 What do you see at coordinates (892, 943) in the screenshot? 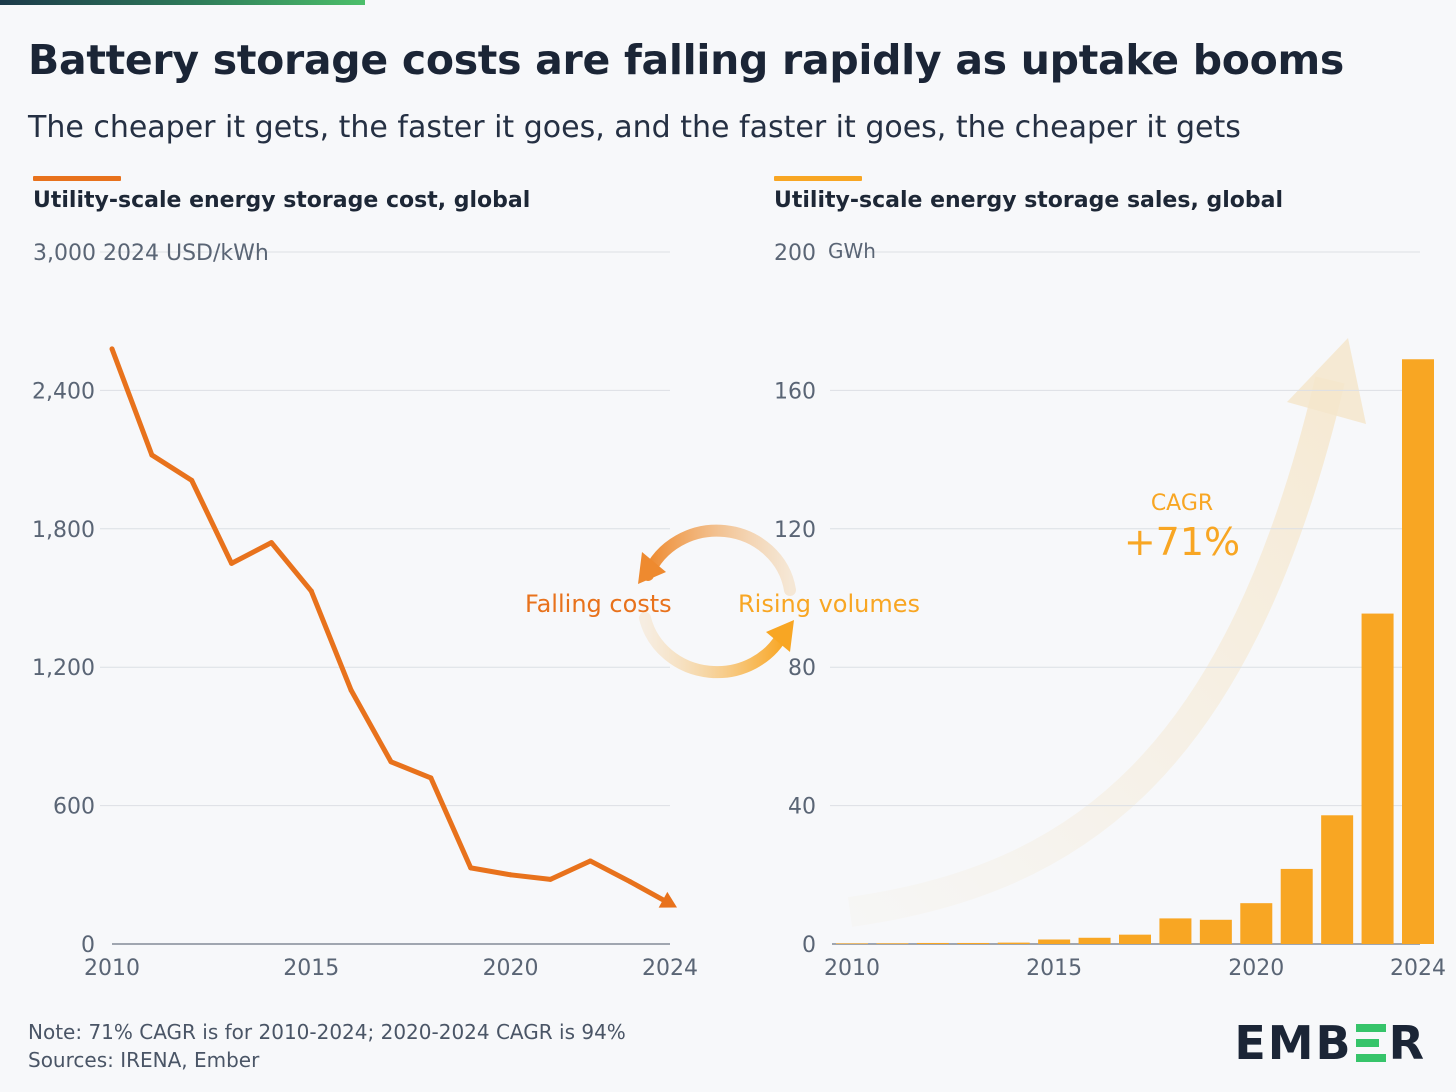
I see `sales-bar-2011` at bounding box center [892, 943].